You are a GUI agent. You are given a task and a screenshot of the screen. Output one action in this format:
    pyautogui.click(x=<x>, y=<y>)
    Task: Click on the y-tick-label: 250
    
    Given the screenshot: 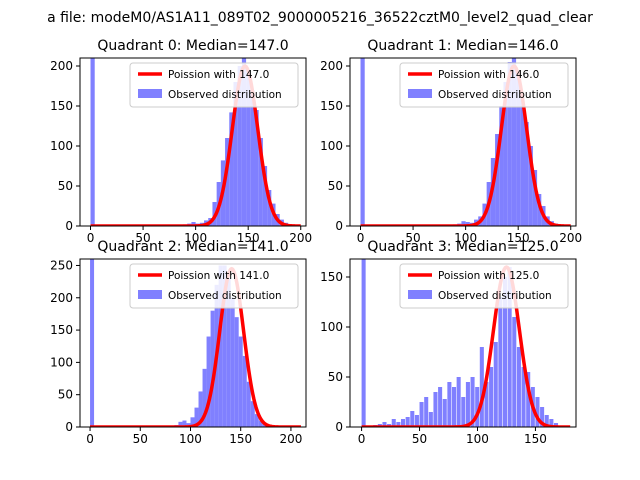 What is the action you would take?
    pyautogui.click(x=61, y=265)
    